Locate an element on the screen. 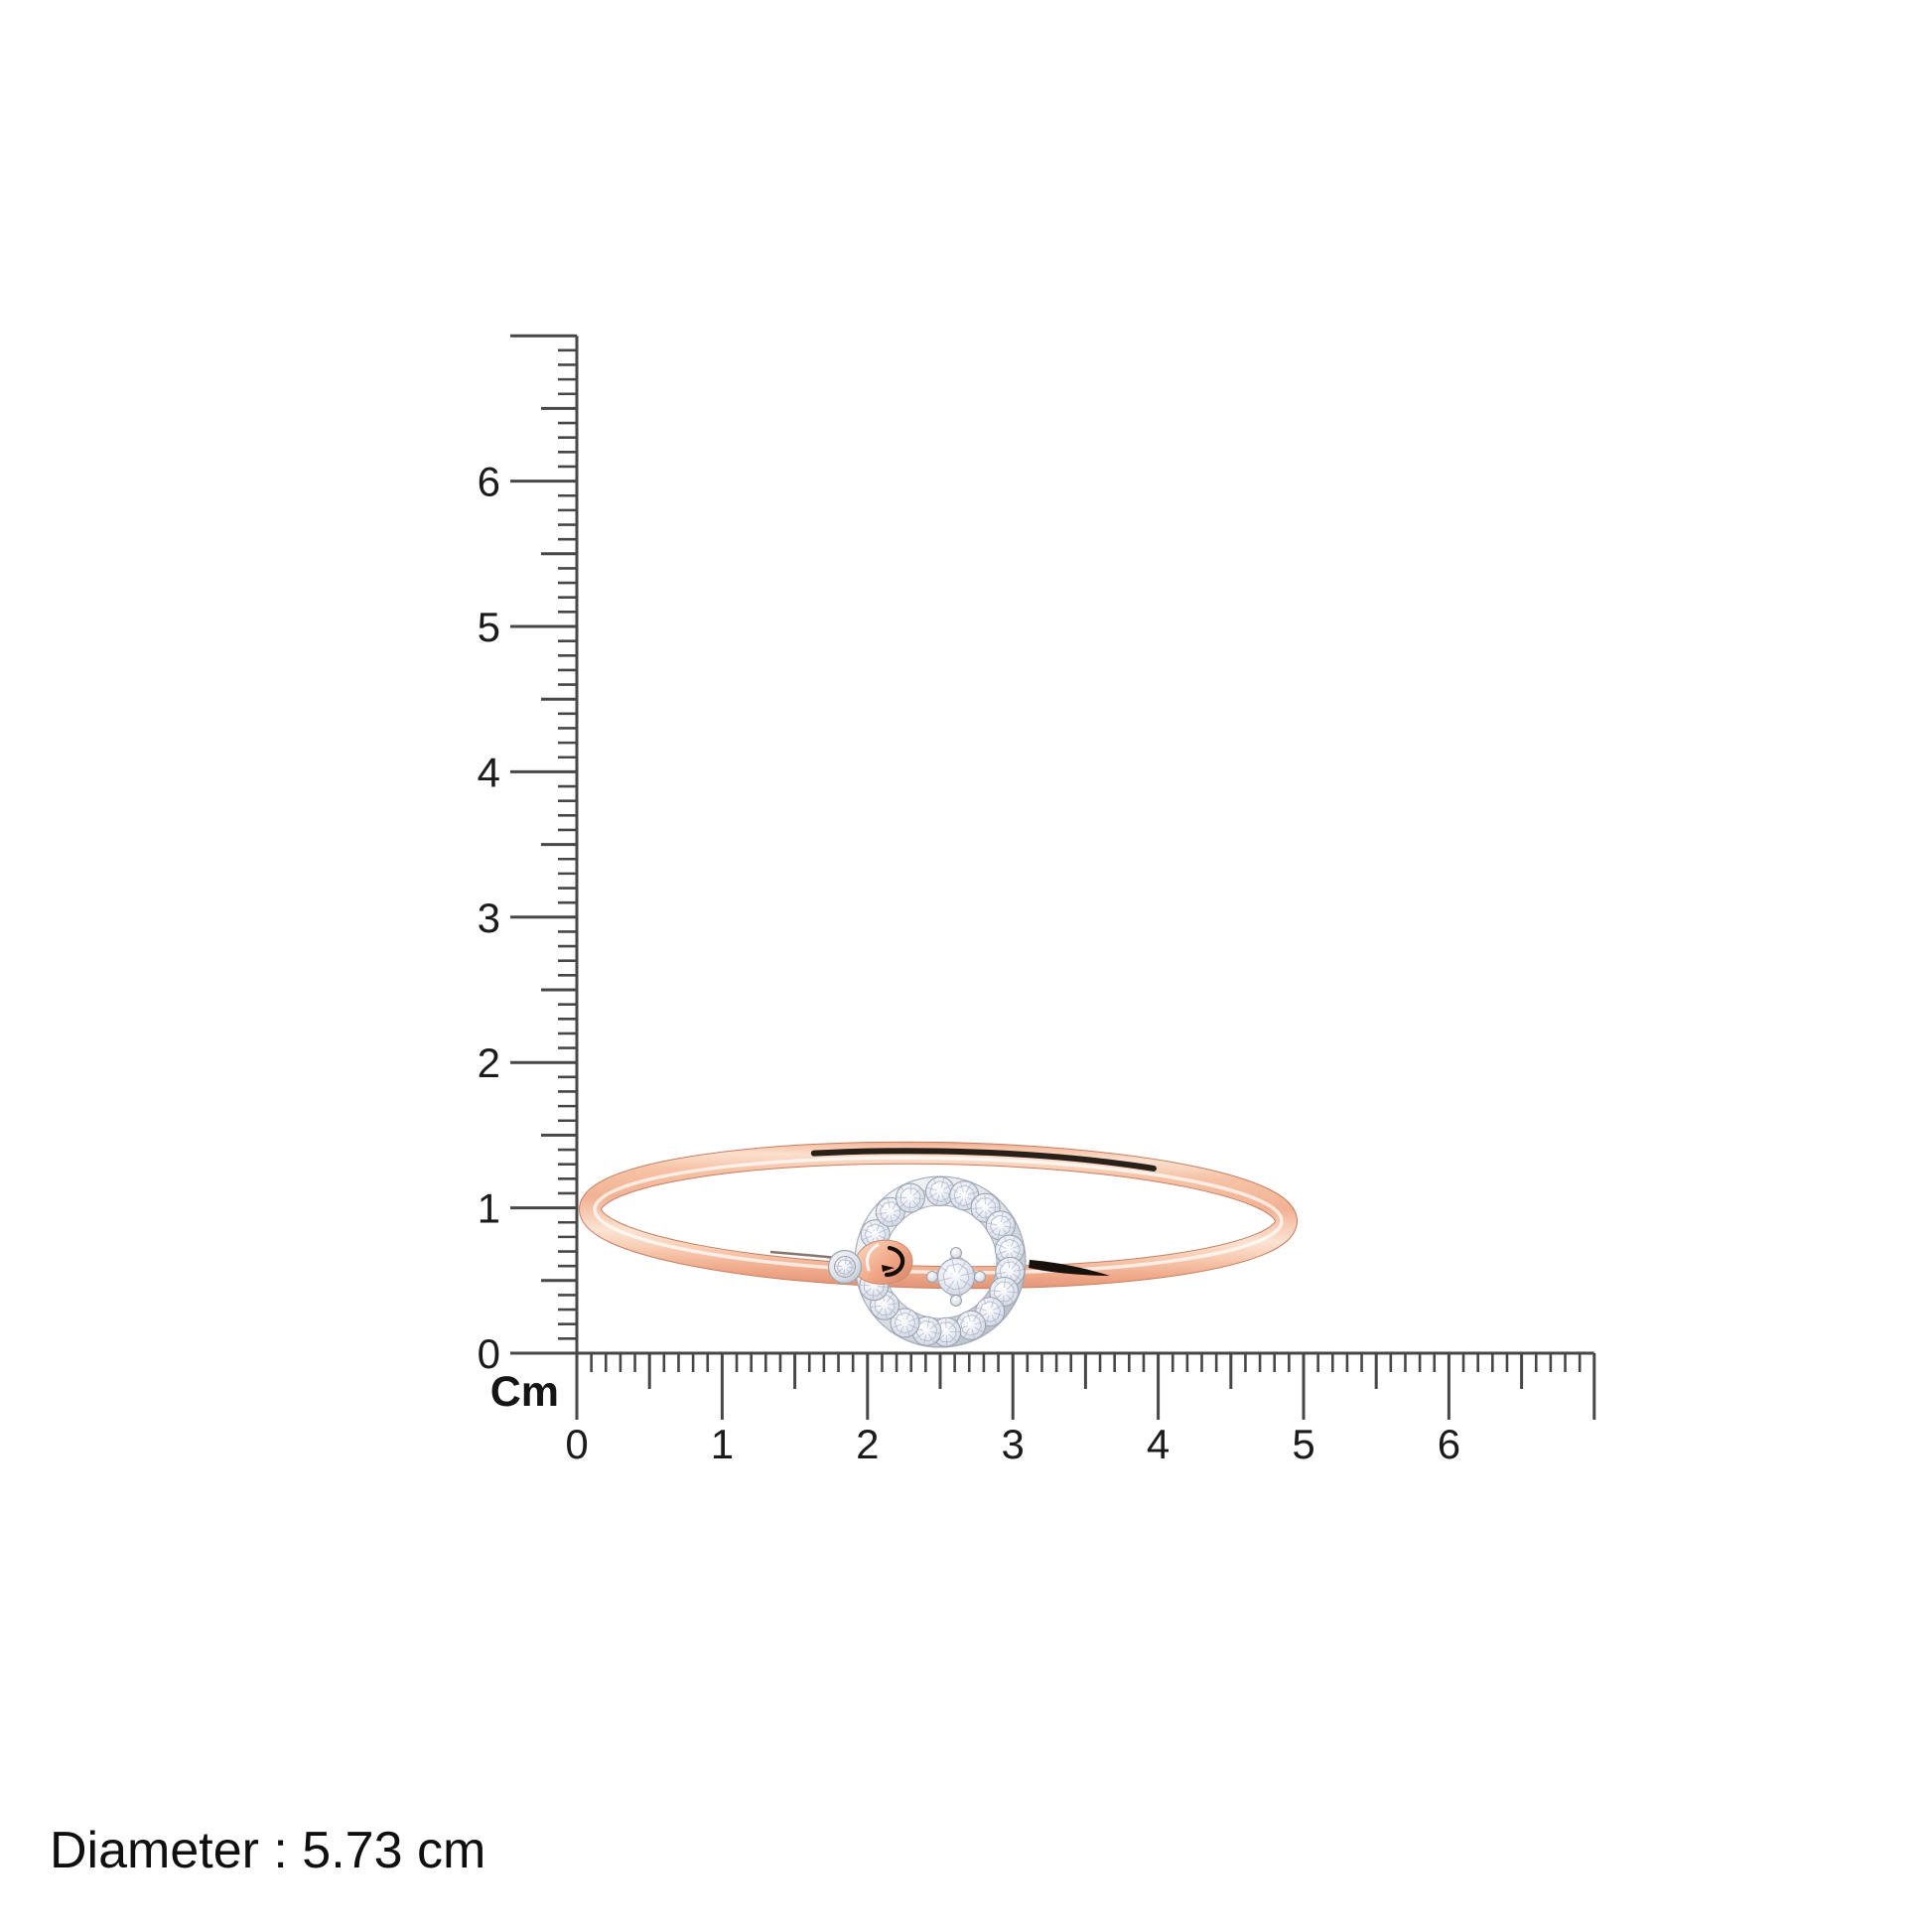  hook-slot is located at coordinates (894, 1262).